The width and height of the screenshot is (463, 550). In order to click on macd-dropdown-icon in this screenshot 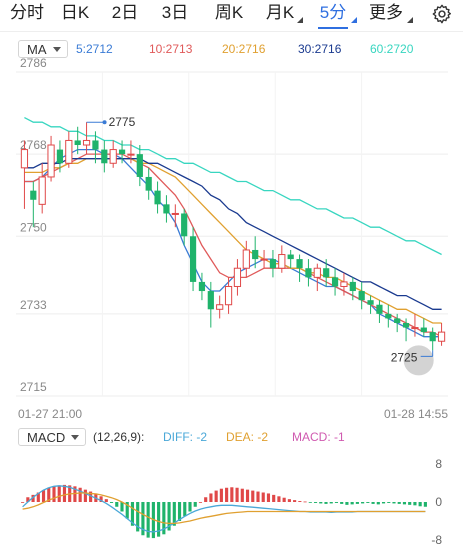, I will do `click(75, 437)`.